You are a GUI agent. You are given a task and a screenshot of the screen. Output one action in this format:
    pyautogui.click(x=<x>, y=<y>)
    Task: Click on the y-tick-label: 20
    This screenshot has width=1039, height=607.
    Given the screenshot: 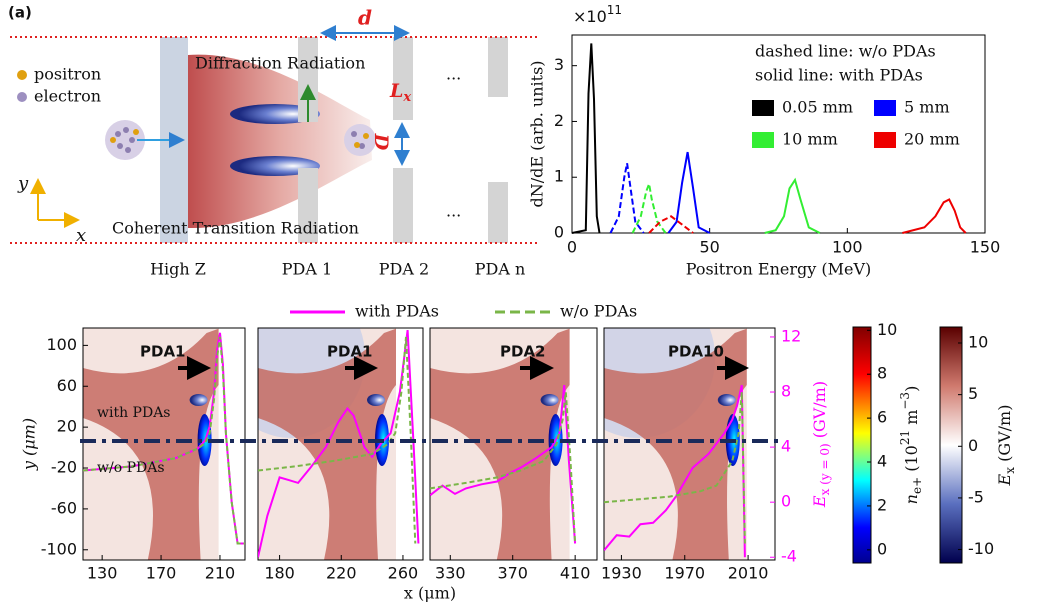 What is the action you would take?
    pyautogui.click(x=67, y=426)
    